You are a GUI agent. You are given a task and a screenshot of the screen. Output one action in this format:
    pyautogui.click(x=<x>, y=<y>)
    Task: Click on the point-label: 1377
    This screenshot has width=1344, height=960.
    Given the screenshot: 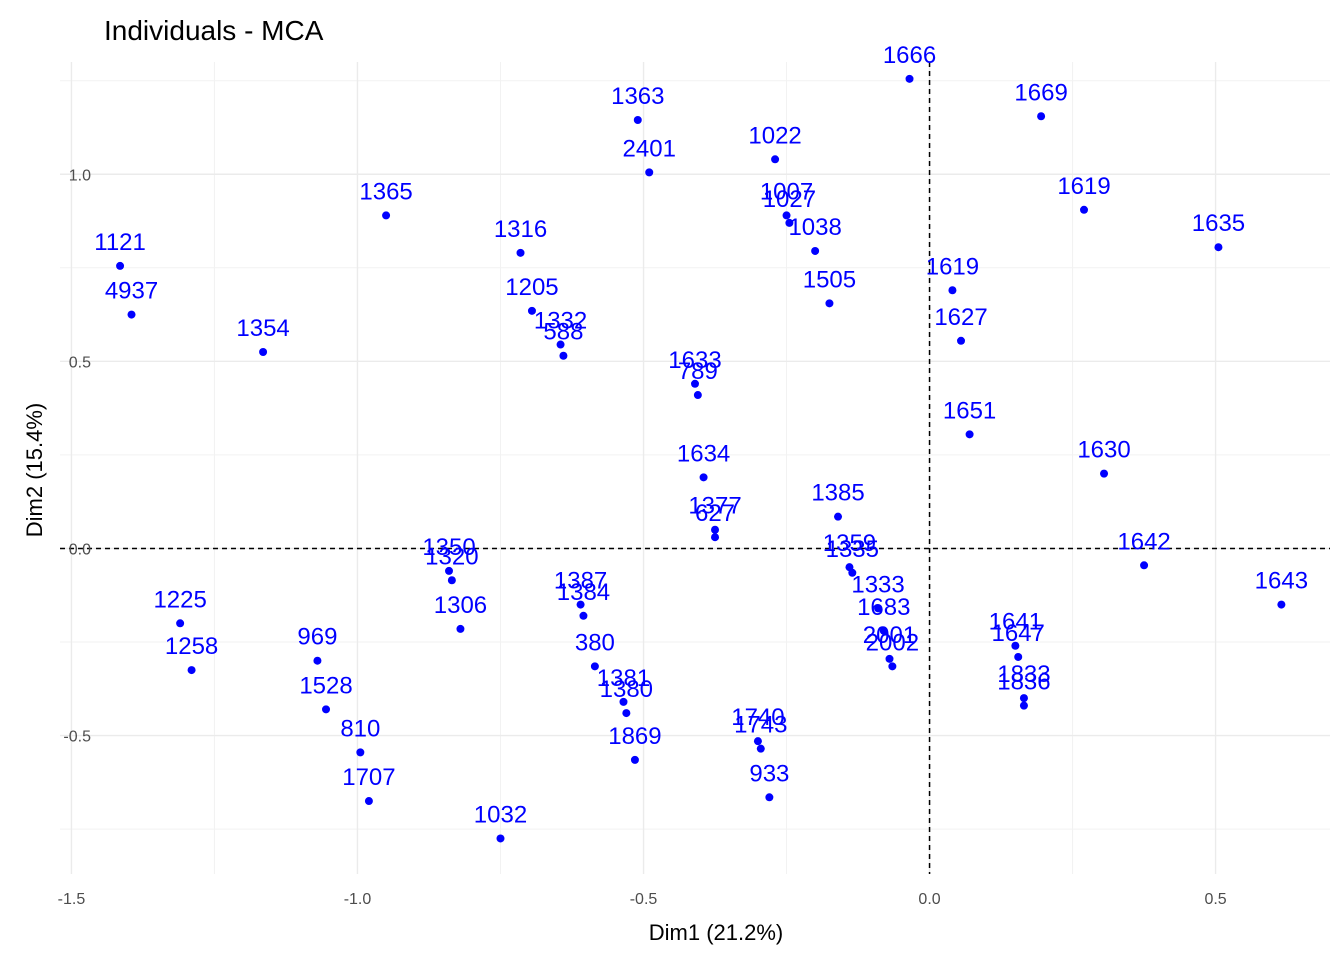 What is the action you would take?
    pyautogui.click(x=714, y=506)
    